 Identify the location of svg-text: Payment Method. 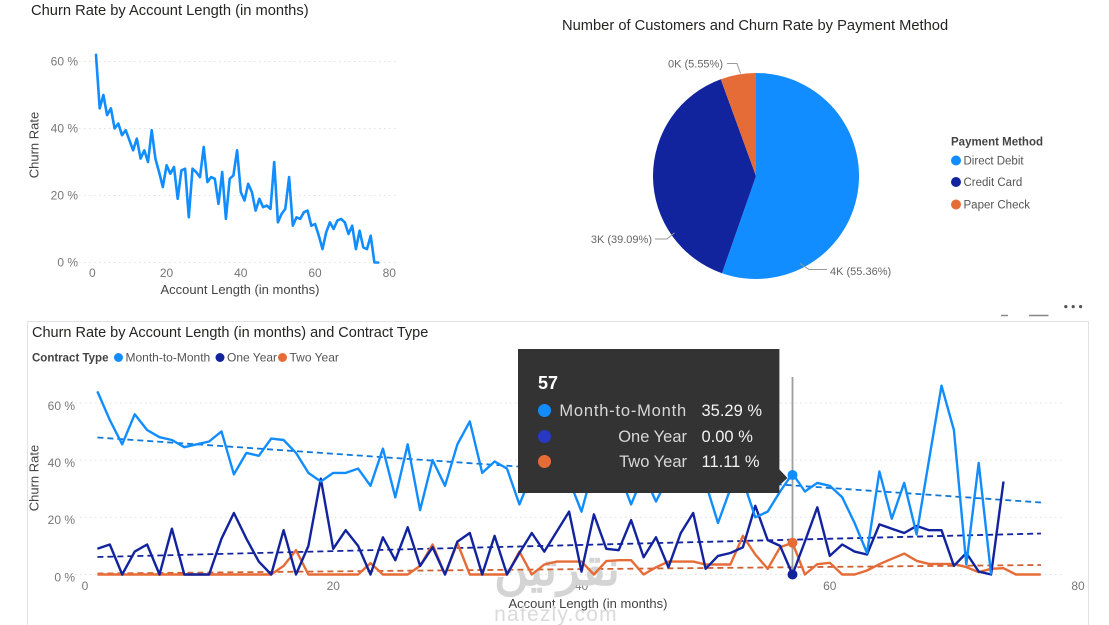
(997, 143).